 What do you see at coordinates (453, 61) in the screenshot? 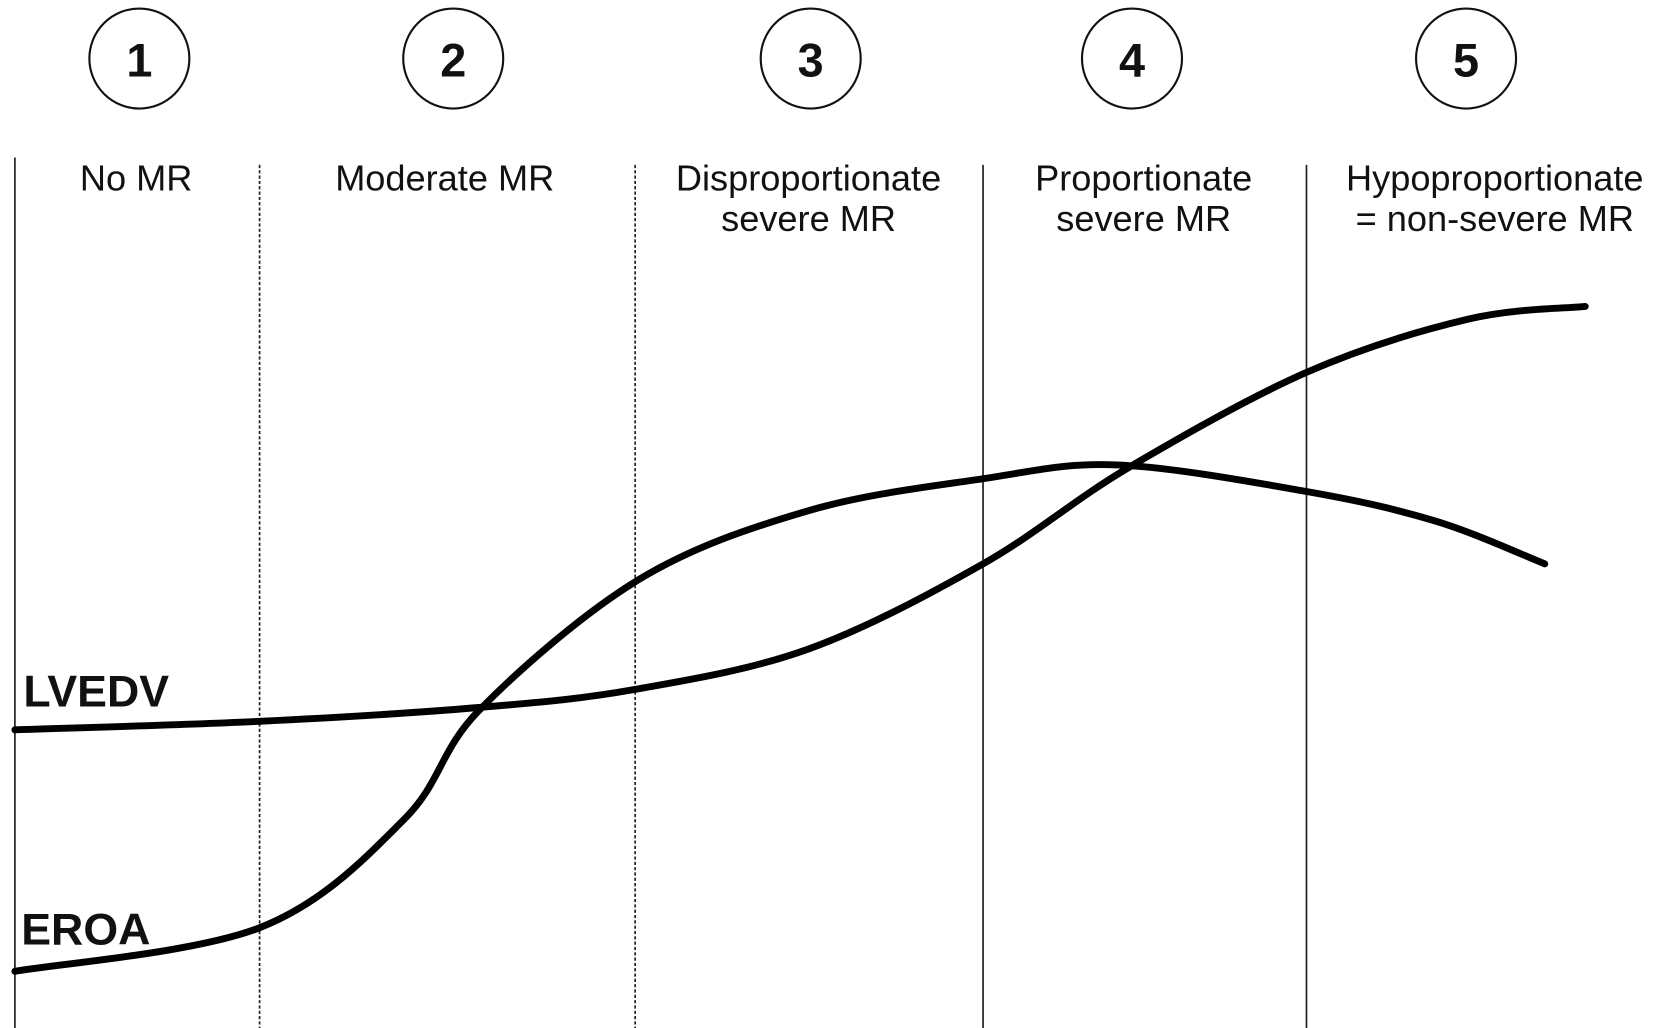
I see `stage-number: 2` at bounding box center [453, 61].